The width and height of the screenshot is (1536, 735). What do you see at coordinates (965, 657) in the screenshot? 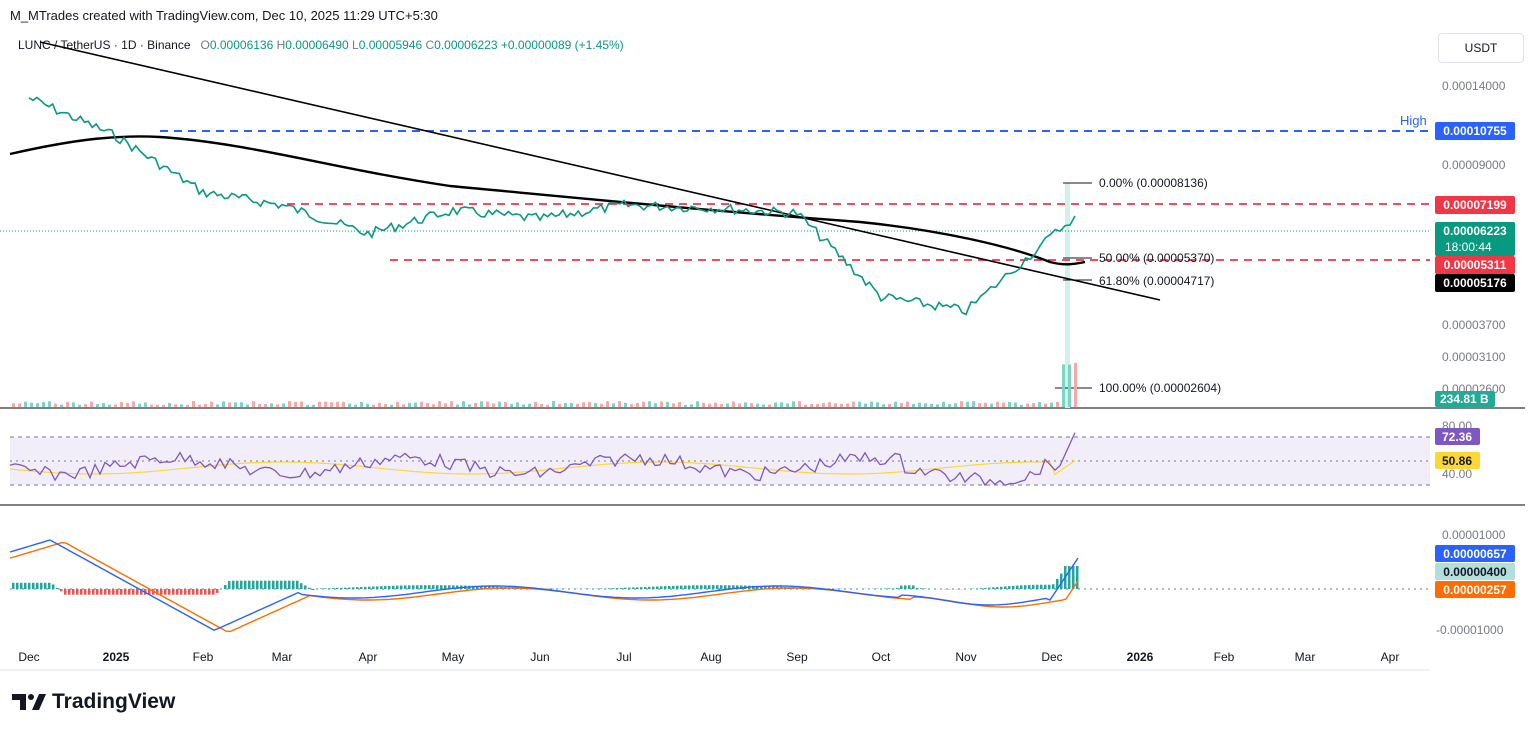
I see `time-tick: Nov` at bounding box center [965, 657].